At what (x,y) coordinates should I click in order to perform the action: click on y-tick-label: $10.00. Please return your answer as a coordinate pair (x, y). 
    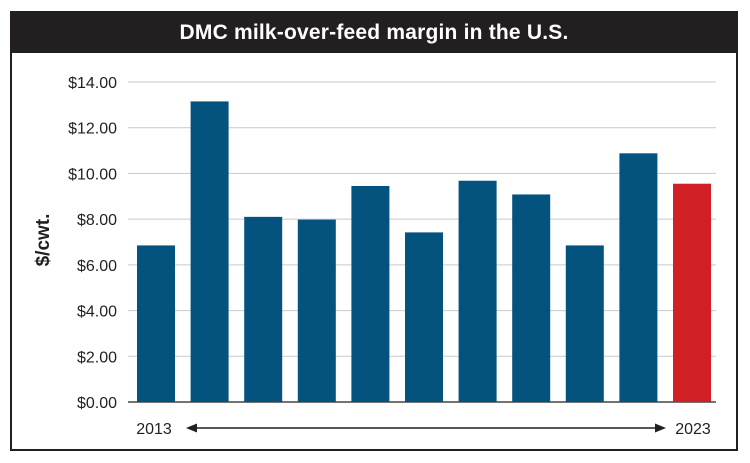
    Looking at the image, I should click on (92, 174).